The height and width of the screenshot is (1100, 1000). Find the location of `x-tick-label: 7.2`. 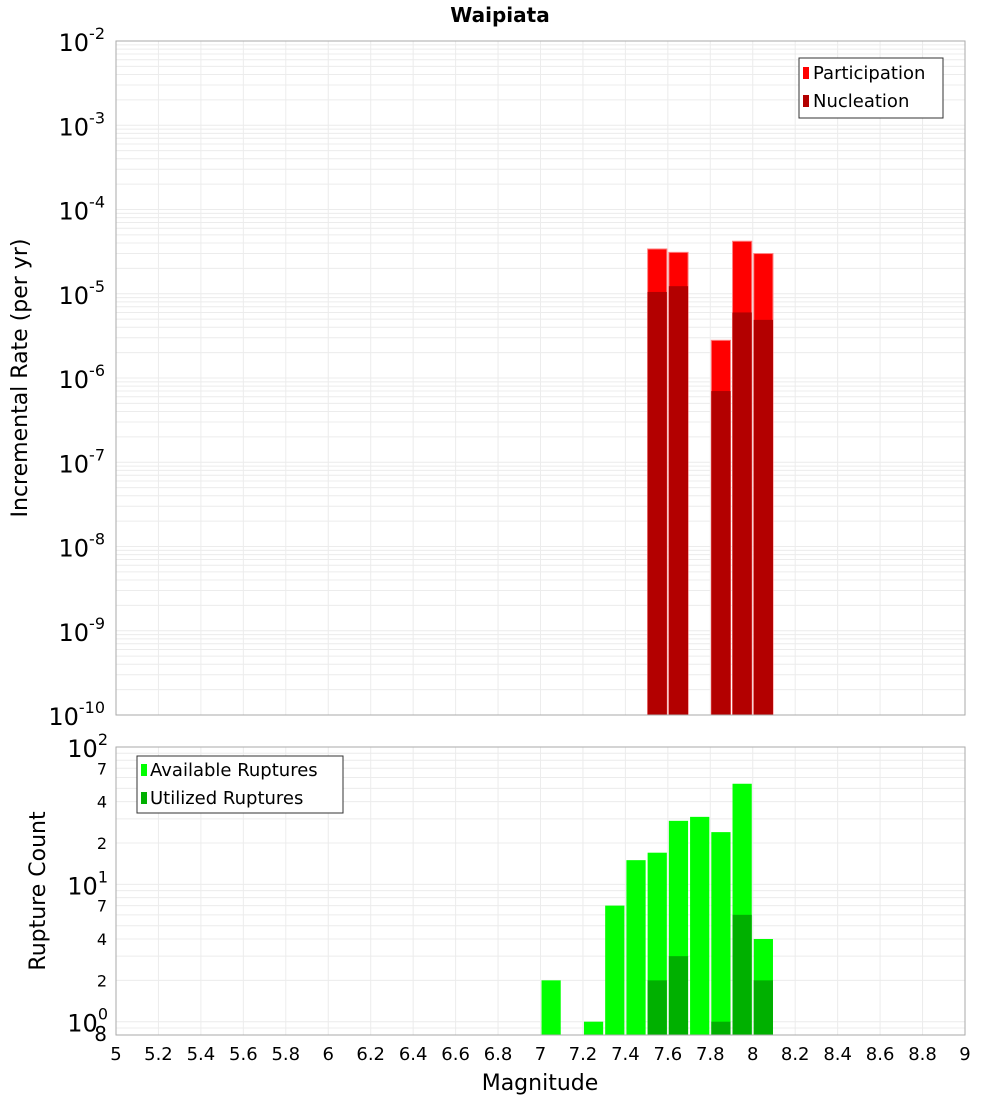

x-tick-label: 7.2 is located at coordinates (583, 1054).